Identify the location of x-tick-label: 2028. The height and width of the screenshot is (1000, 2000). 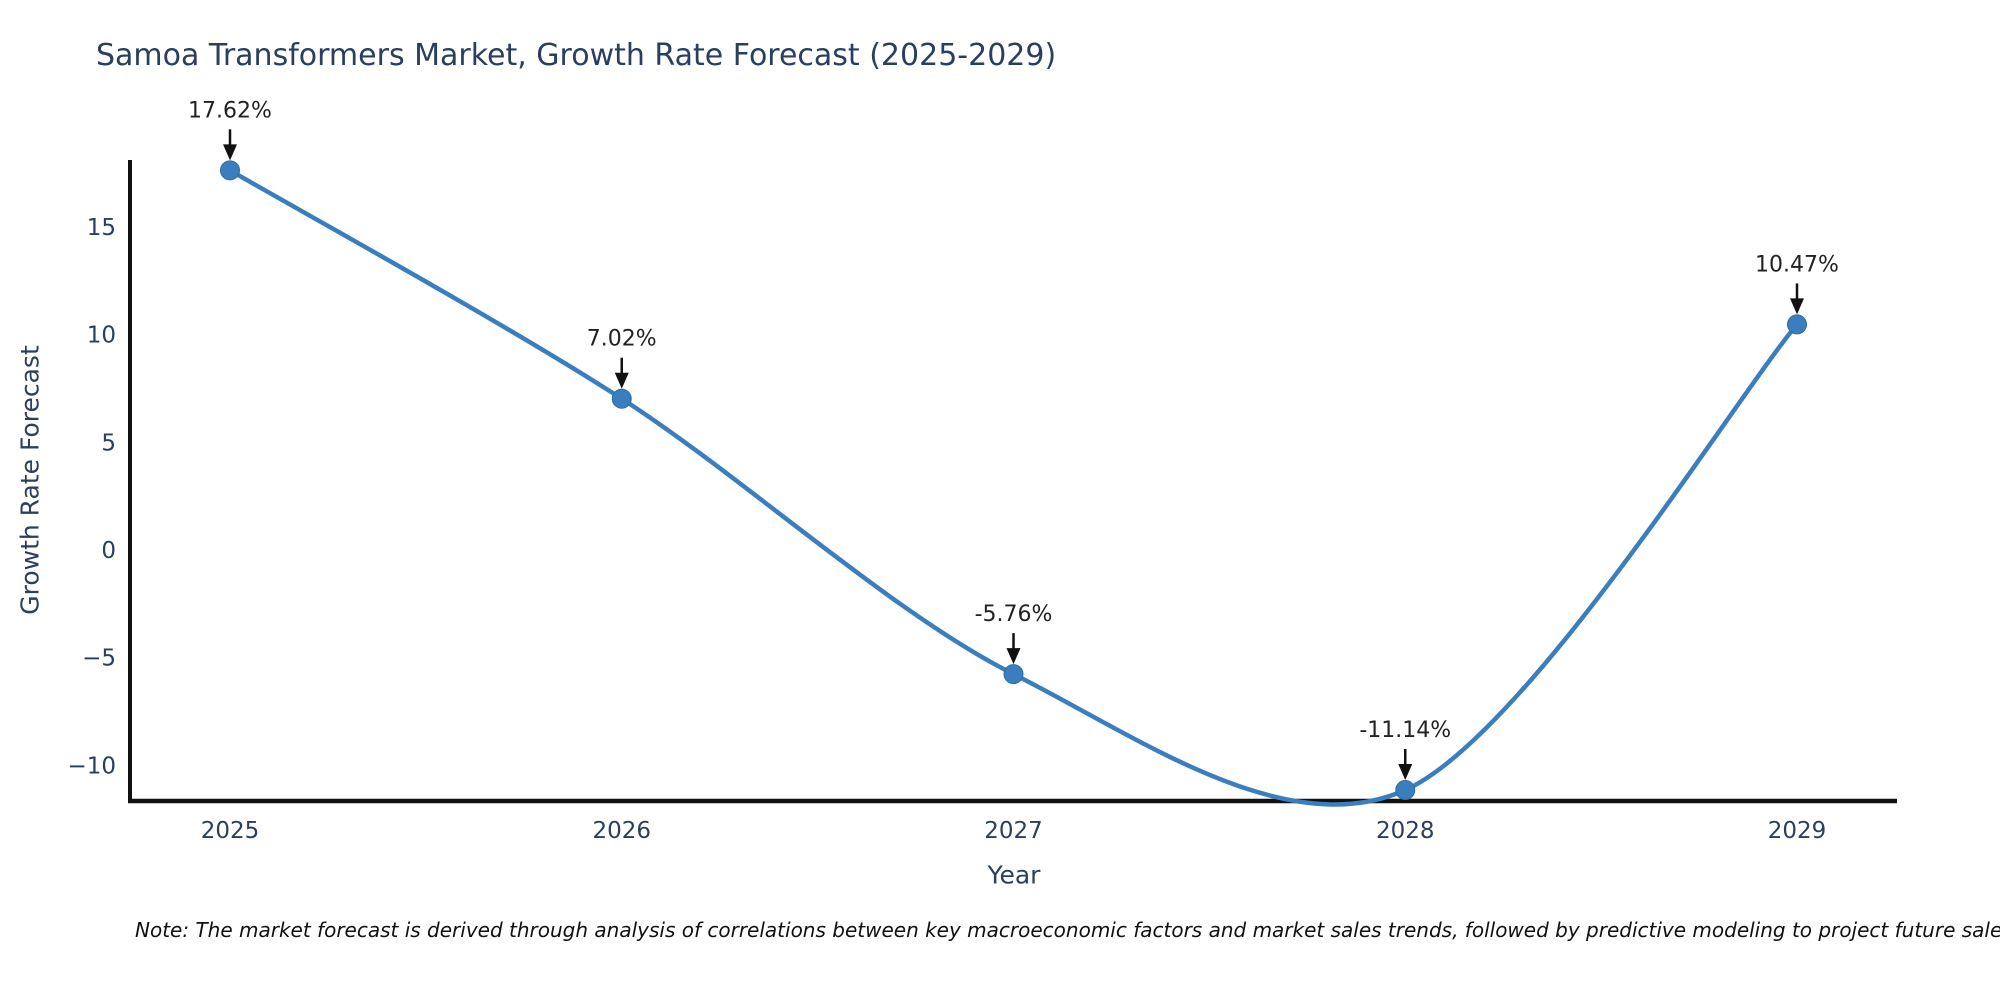
(1405, 831).